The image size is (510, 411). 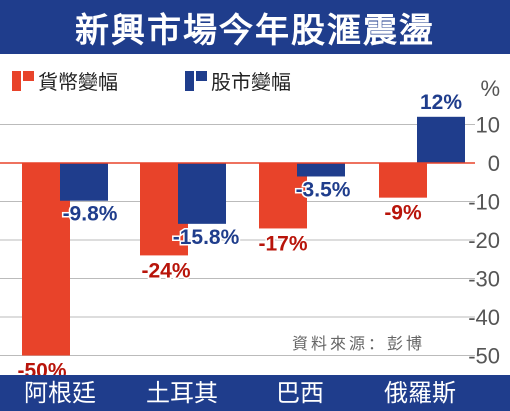 I want to click on data-label-stock: -15.8%, so click(x=206, y=237).